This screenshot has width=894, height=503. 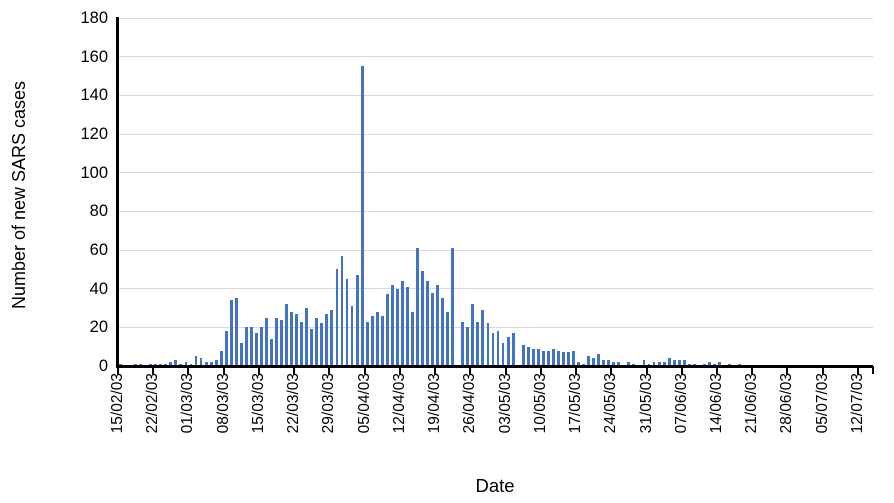 I want to click on x-tick-label: 05/07/03, so click(x=822, y=403).